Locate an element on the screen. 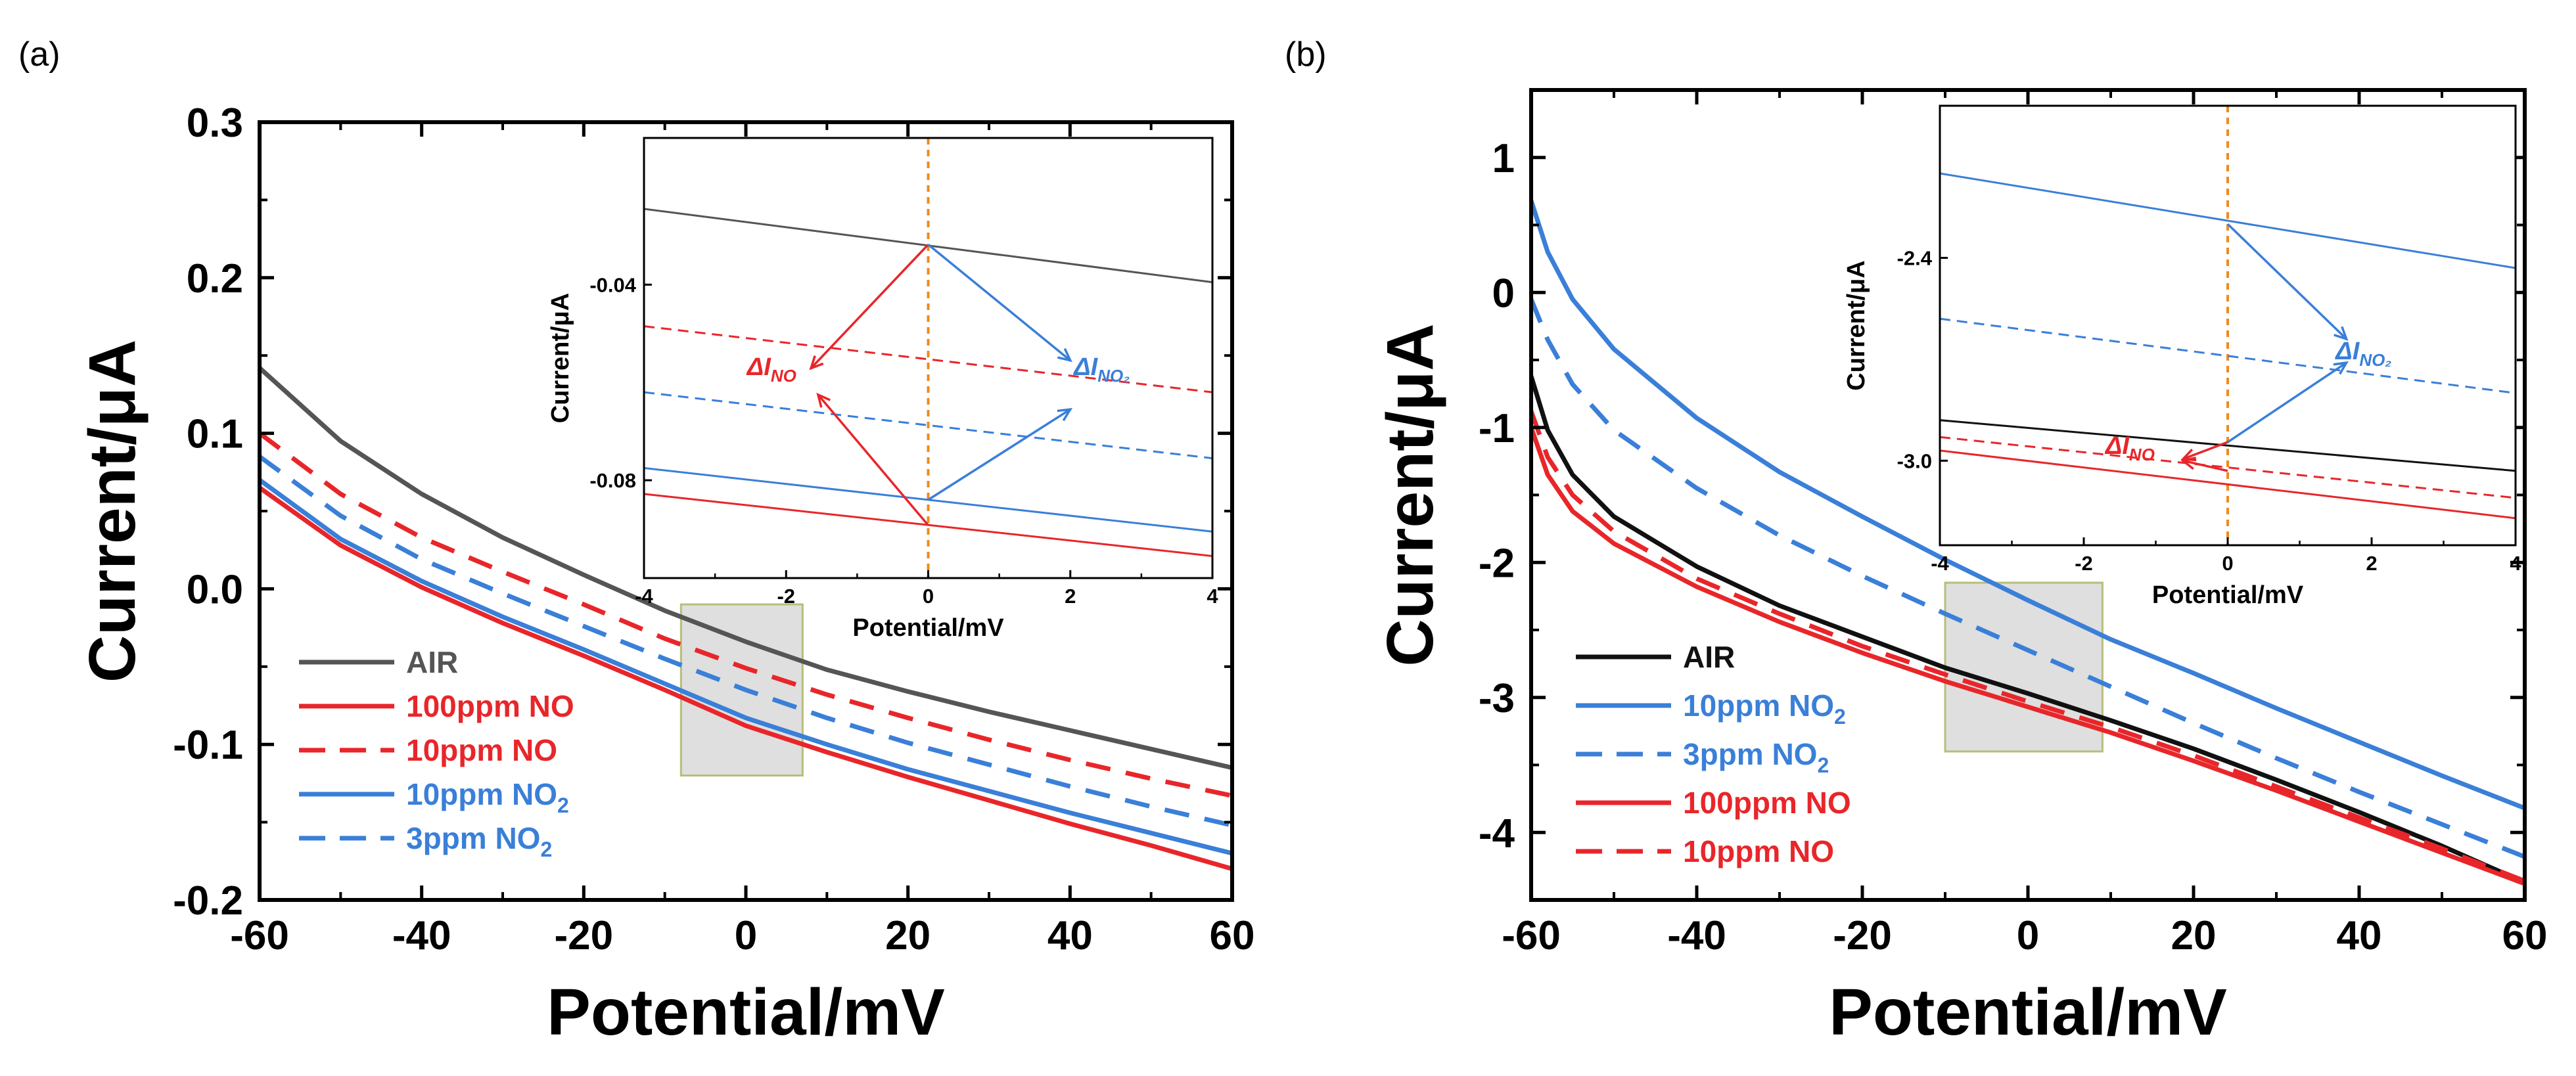 The image size is (2576, 1076). inset-series-3ppm-no2 is located at coordinates (928, 426).